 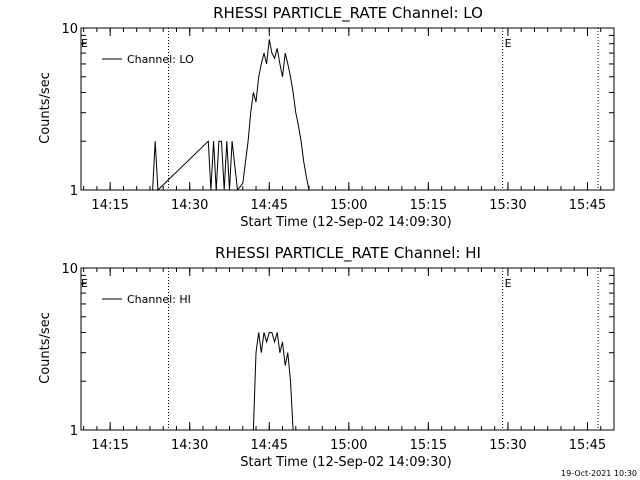 I want to click on render-timestamp: 19-Oct-2021 10:30, so click(x=599, y=473).